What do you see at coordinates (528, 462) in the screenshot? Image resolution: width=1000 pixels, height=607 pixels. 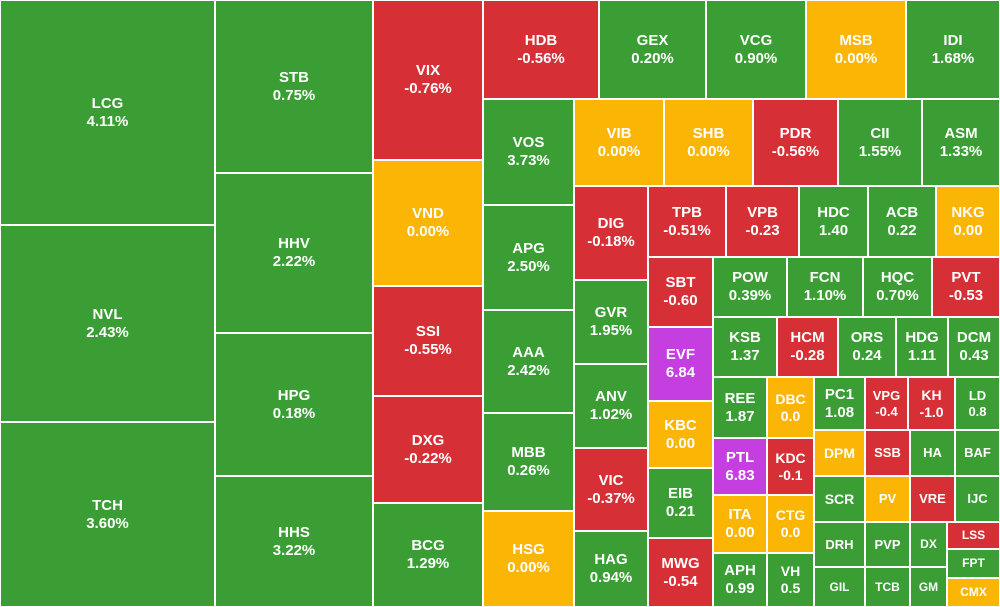 I see `tile-mbb: MBB 0.26%` at bounding box center [528, 462].